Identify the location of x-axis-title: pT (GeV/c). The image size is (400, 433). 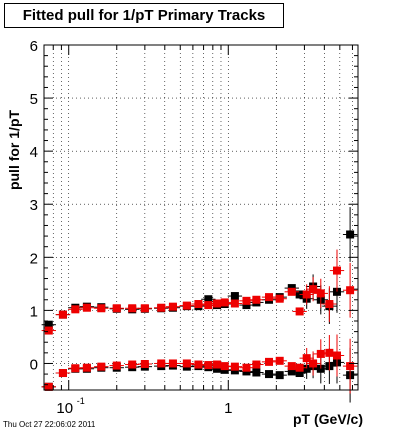
(327, 419).